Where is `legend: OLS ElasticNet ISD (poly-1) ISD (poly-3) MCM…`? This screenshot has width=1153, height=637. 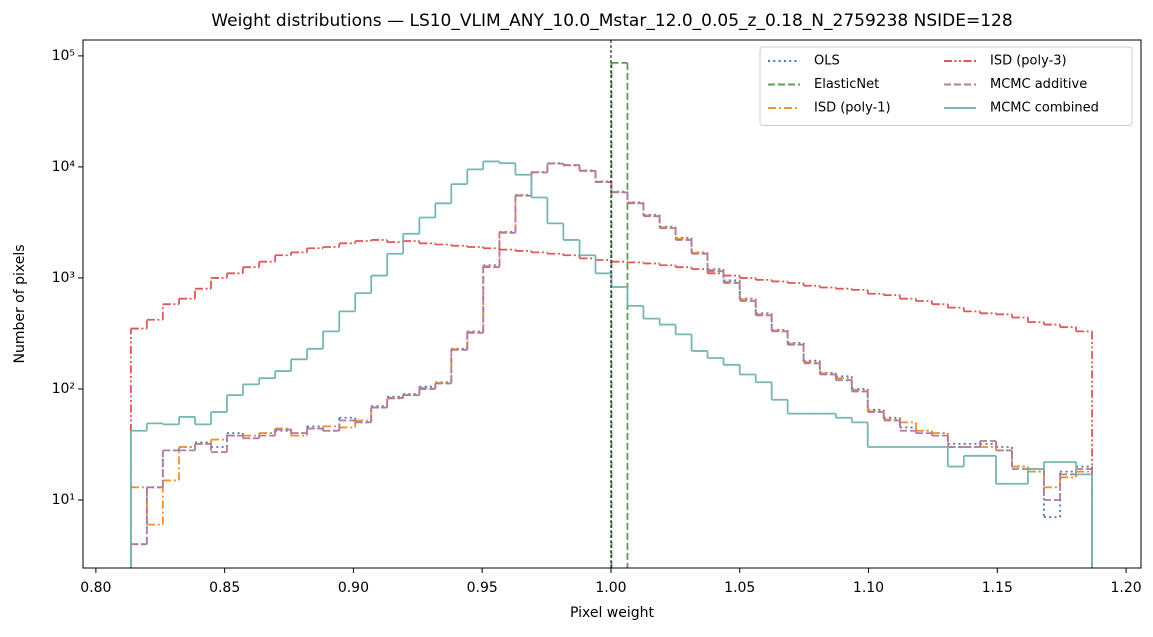
legend: OLS ElasticNet ISD (poly-1) ISD (poly-3) MCM… is located at coordinates (946, 86).